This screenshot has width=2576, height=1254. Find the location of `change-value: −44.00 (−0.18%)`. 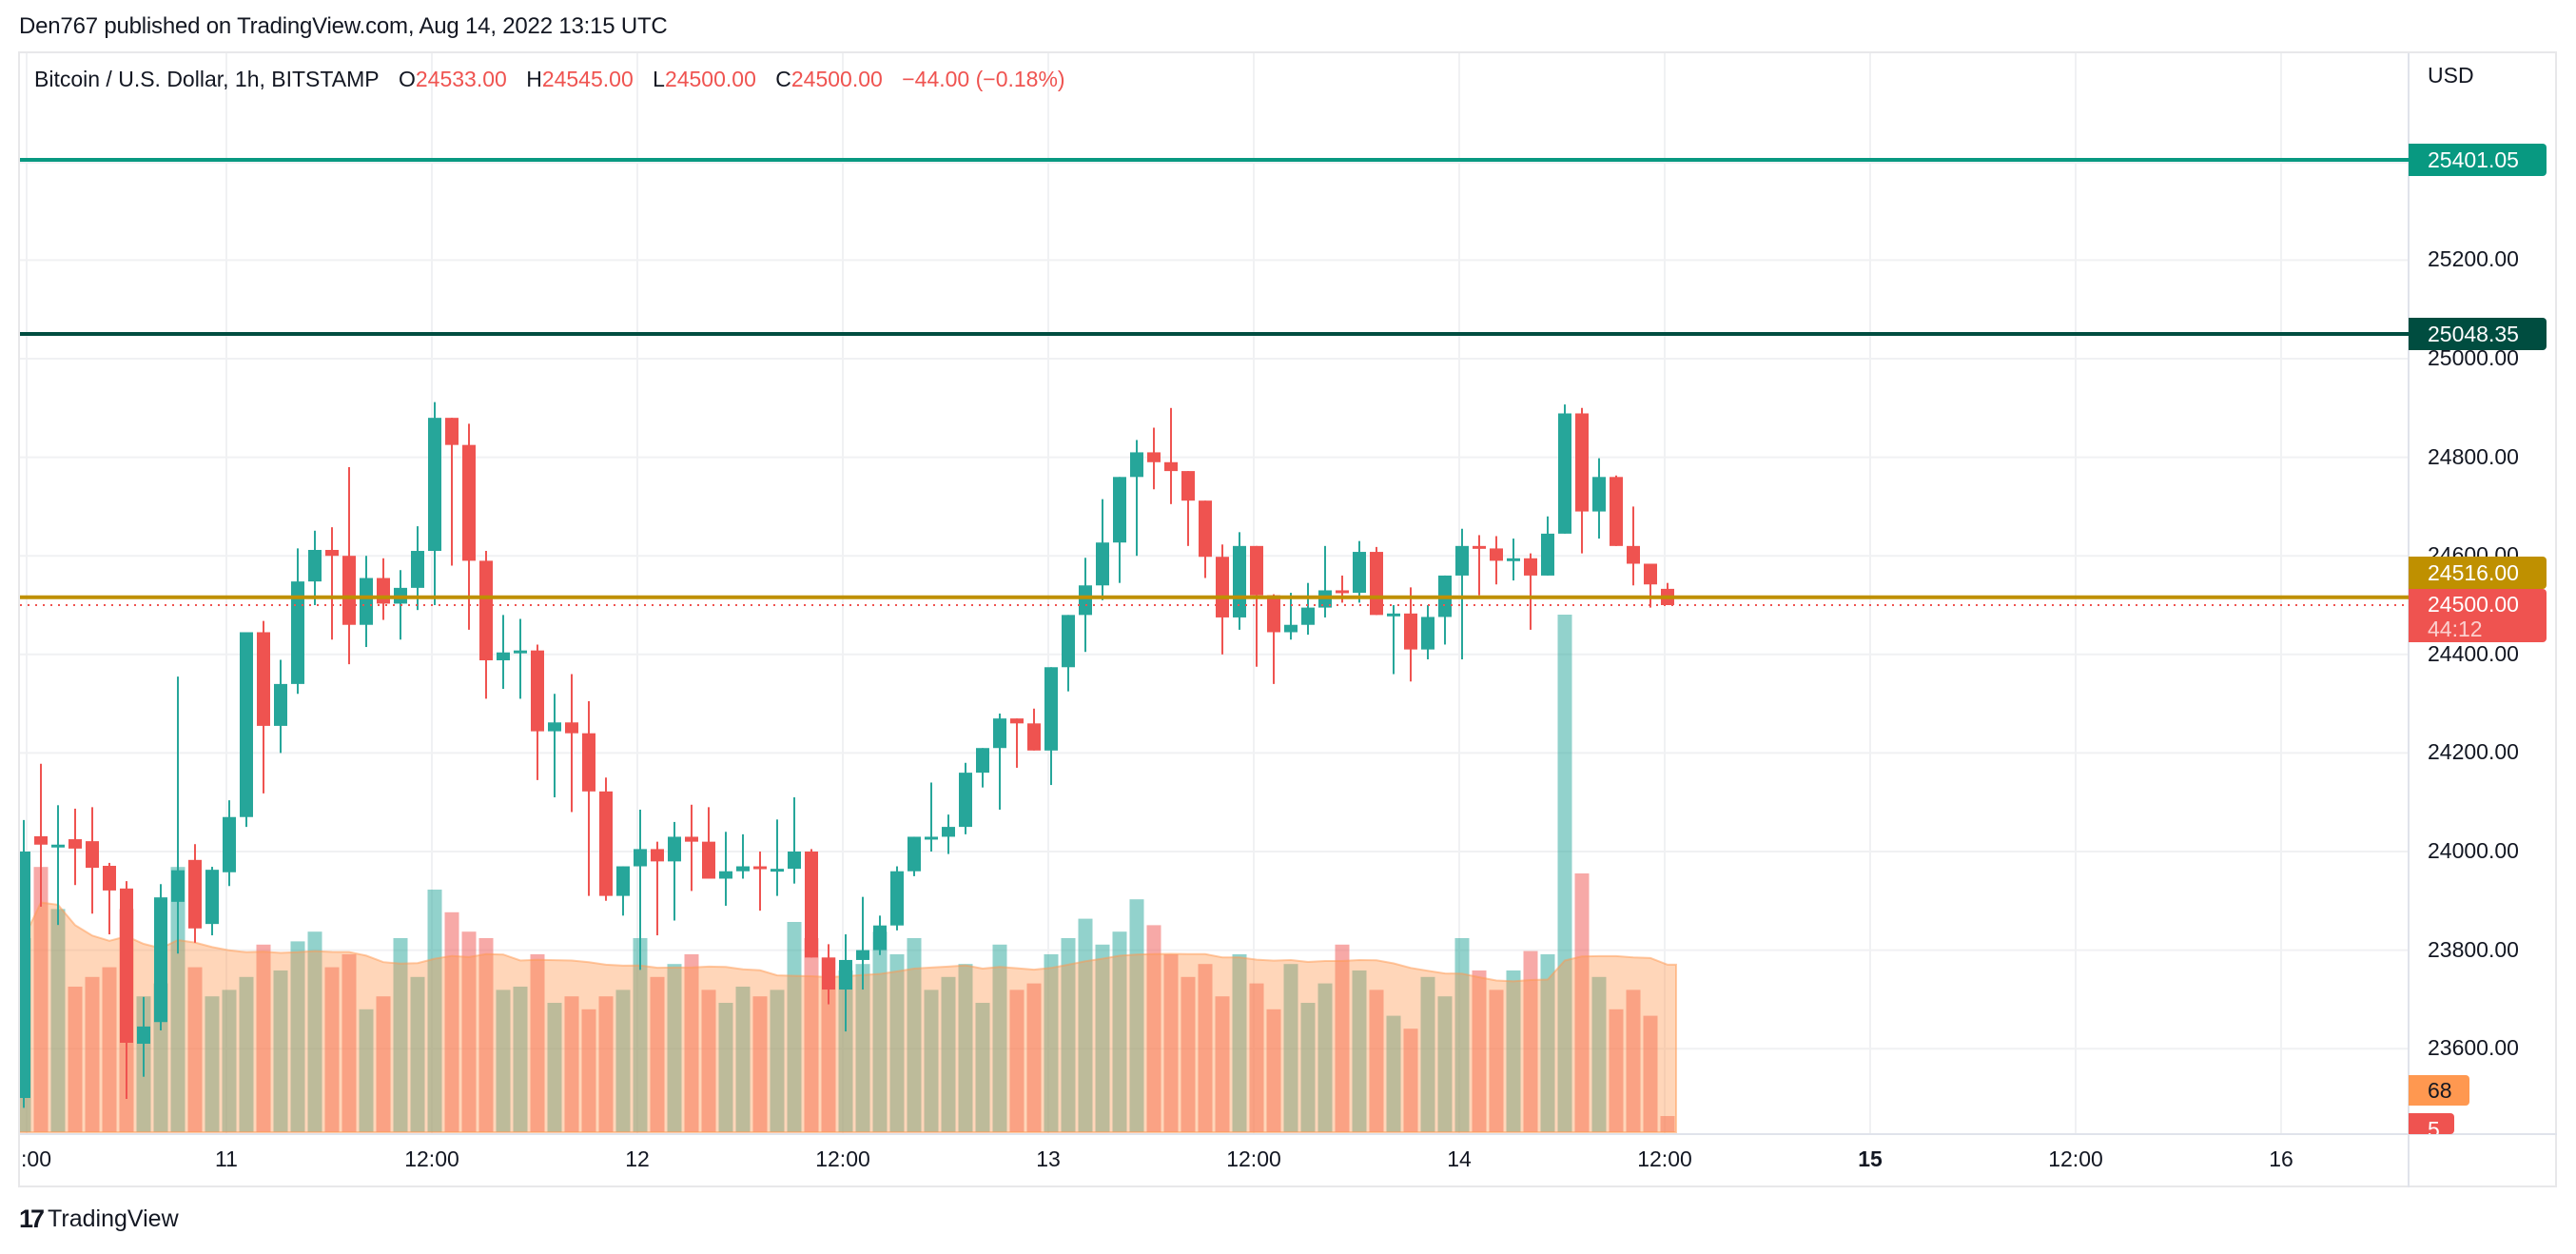

change-value: −44.00 (−0.18%) is located at coordinates (983, 79).